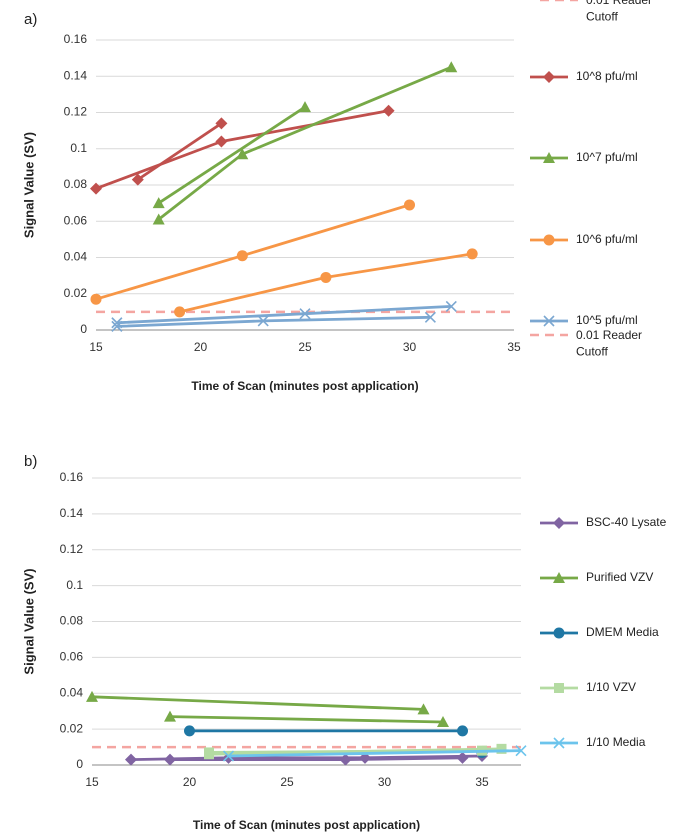  Describe the element at coordinates (611, 687) in the screenshot. I see `legend-label: 1/10 VZV` at that location.